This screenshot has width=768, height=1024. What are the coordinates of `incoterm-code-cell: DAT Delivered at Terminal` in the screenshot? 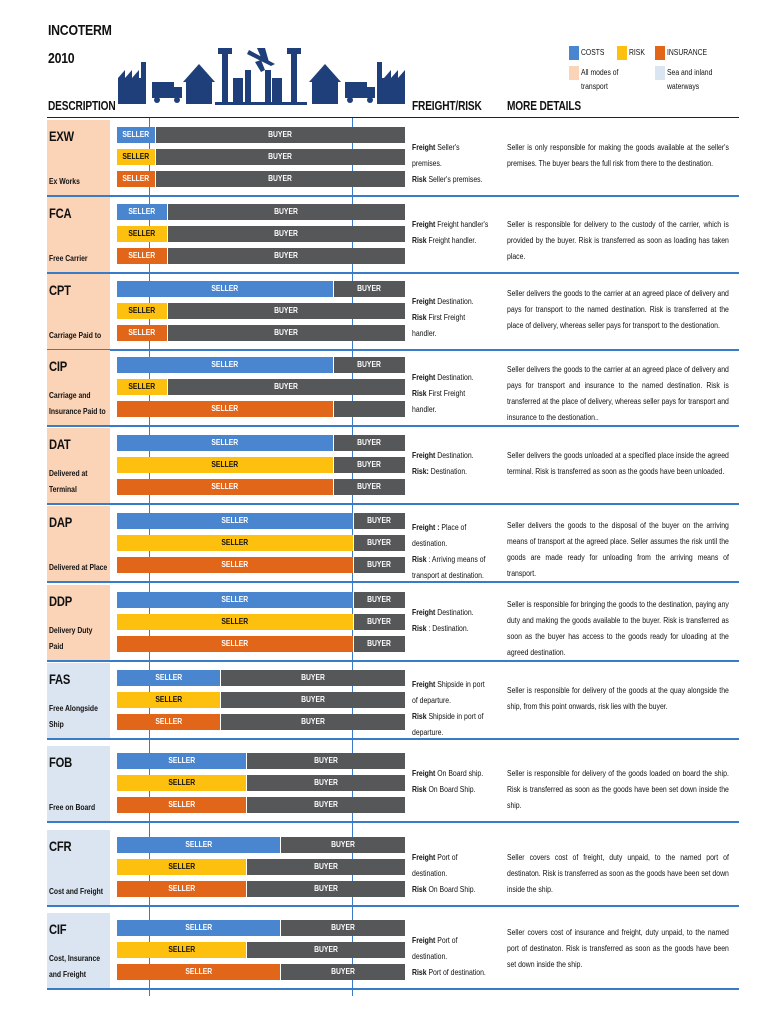 It's located at (78, 466).